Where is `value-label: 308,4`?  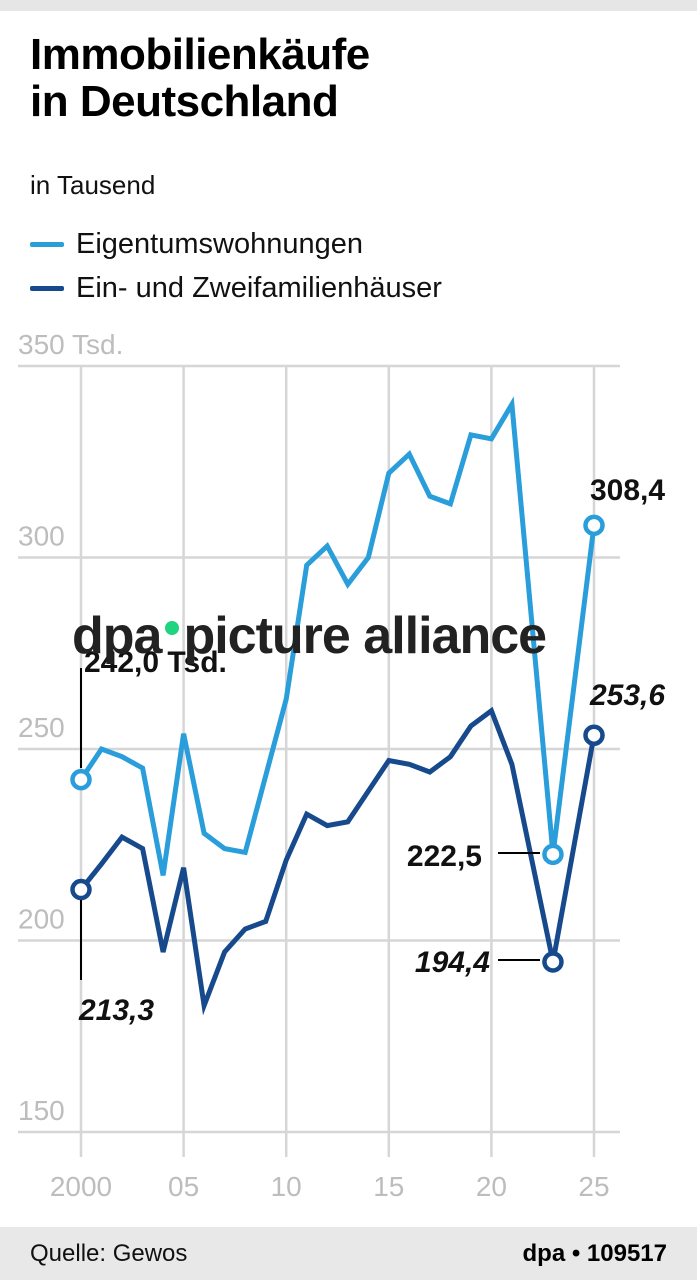 value-label: 308,4 is located at coordinates (627, 490).